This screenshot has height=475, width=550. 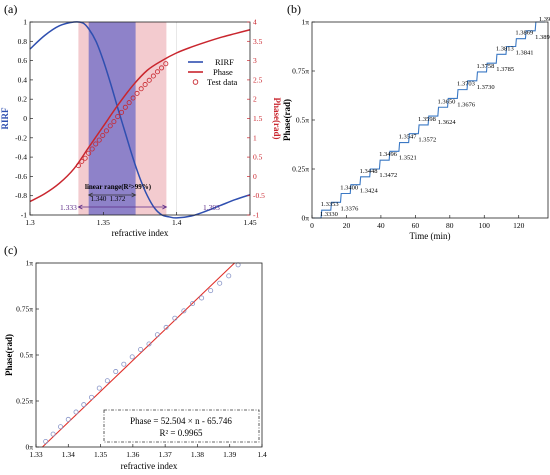 I want to click on c-x-axis-label: refractive index, so click(x=149, y=466).